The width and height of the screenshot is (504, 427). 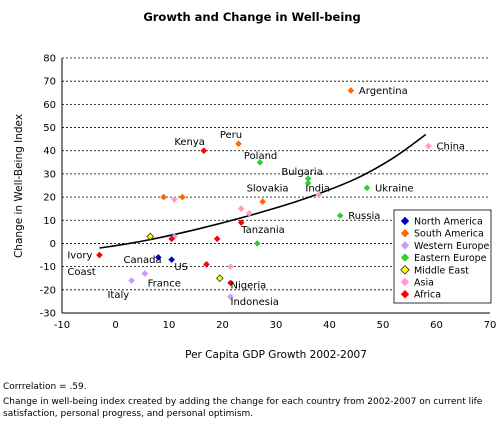 I want to click on x-tick-label: 30, so click(x=276, y=325).